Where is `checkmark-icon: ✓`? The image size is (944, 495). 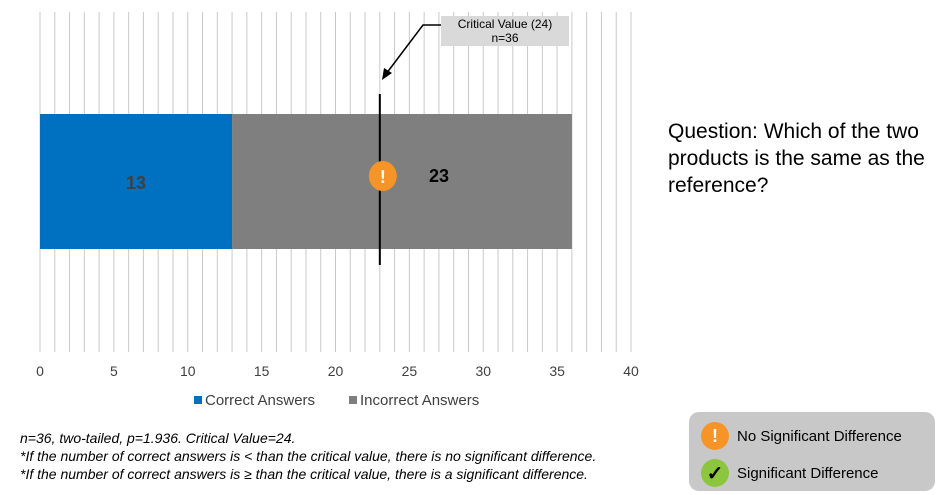 checkmark-icon: ✓ is located at coordinates (715, 473).